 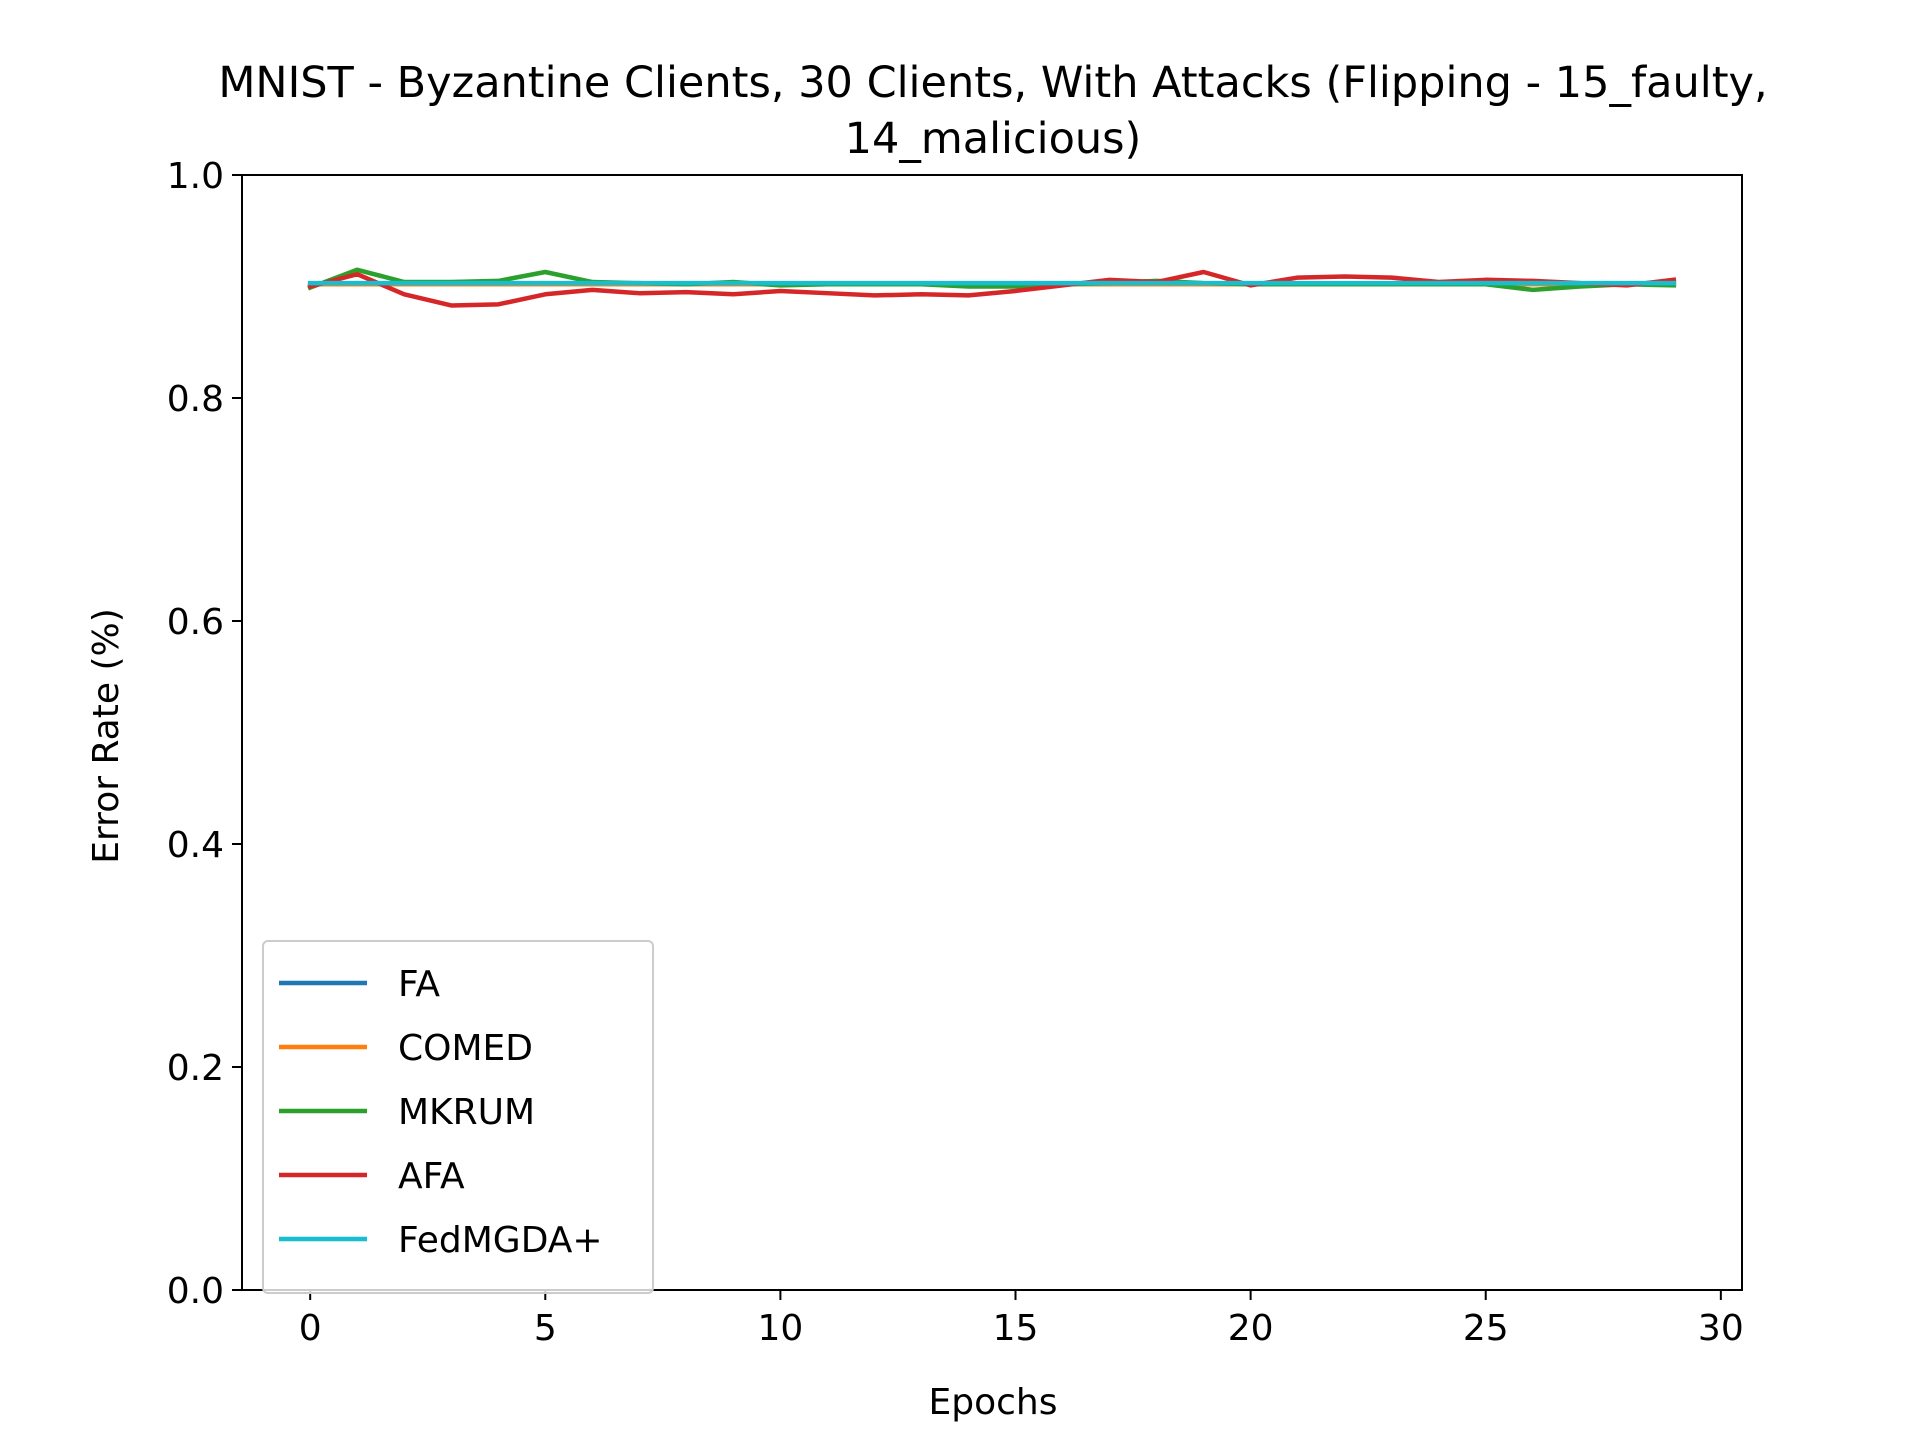 What do you see at coordinates (1016, 1328) in the screenshot?
I see `x-tick-label: 15` at bounding box center [1016, 1328].